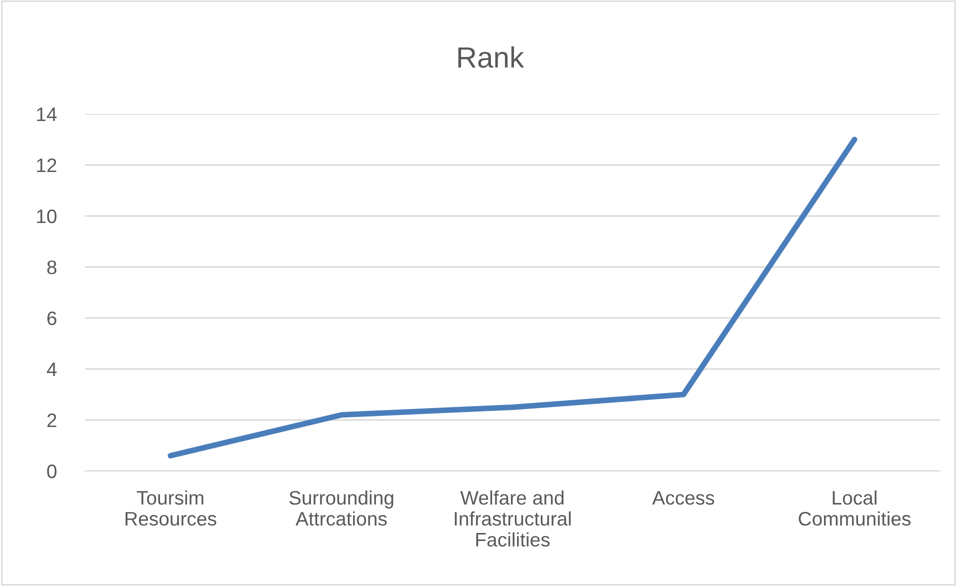  Describe the element at coordinates (341, 508) in the screenshot. I see `x-tick-label: Surrounding Attrcations` at that location.